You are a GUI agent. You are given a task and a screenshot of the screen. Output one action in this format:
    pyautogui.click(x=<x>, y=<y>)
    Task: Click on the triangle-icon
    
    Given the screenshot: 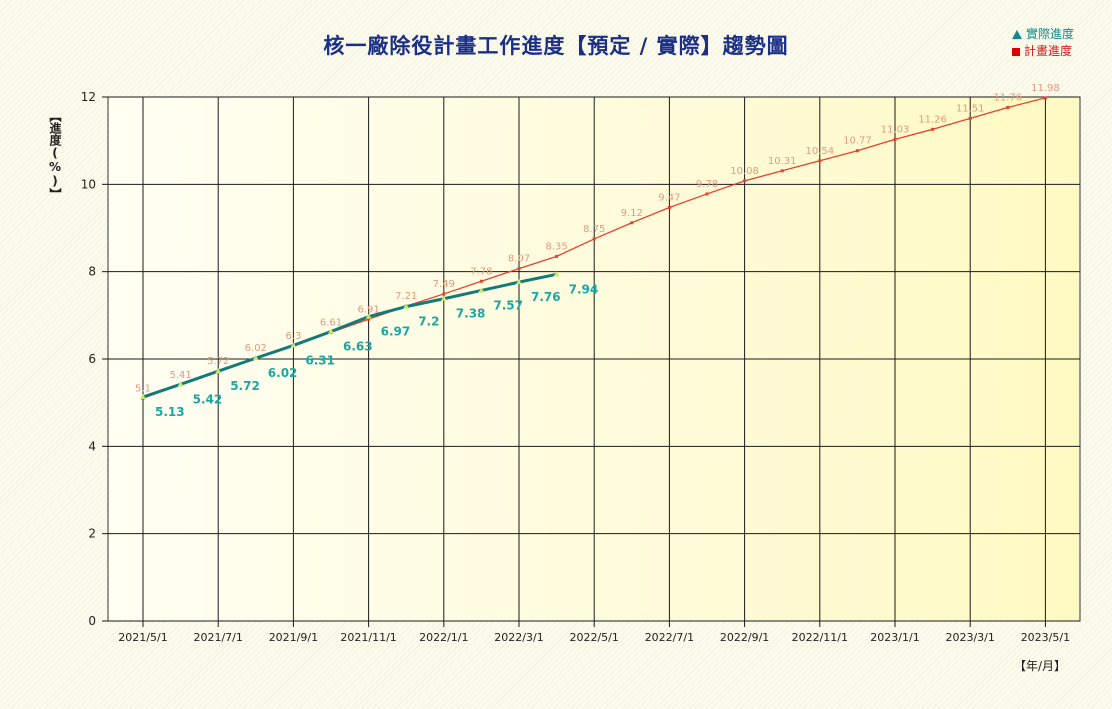 What is the action you would take?
    pyautogui.click(x=1016, y=34)
    